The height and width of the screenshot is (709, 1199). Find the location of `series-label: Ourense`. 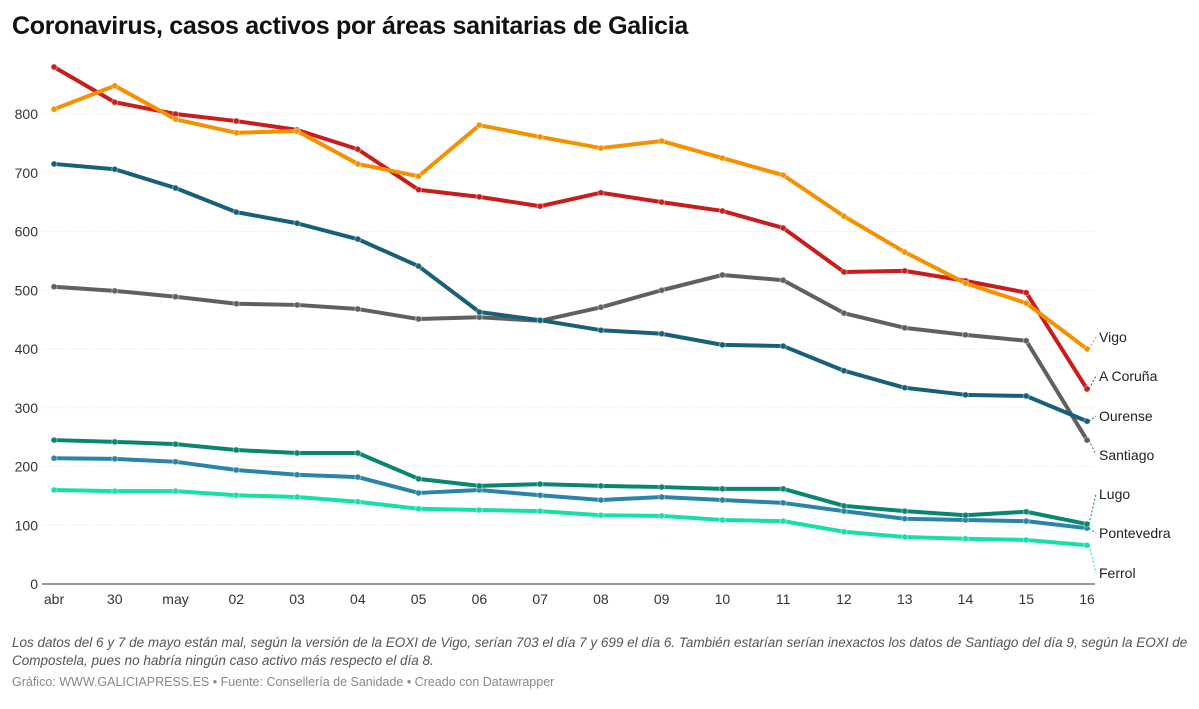

series-label: Ourense is located at coordinates (1126, 416).